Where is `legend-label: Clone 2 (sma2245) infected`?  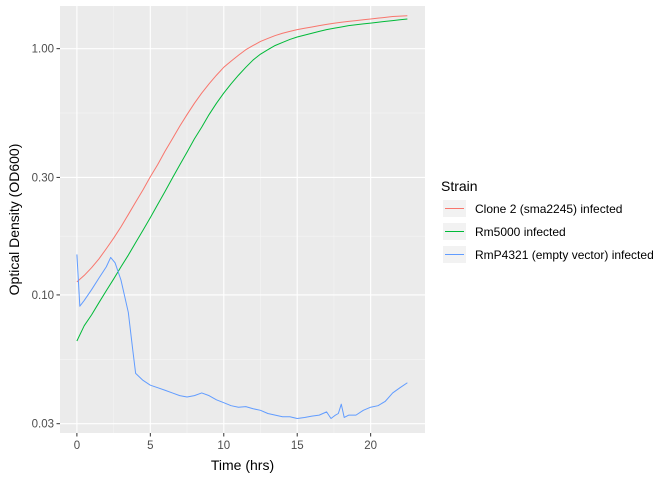 legend-label: Clone 2 (sma2245) infected is located at coordinates (548, 209).